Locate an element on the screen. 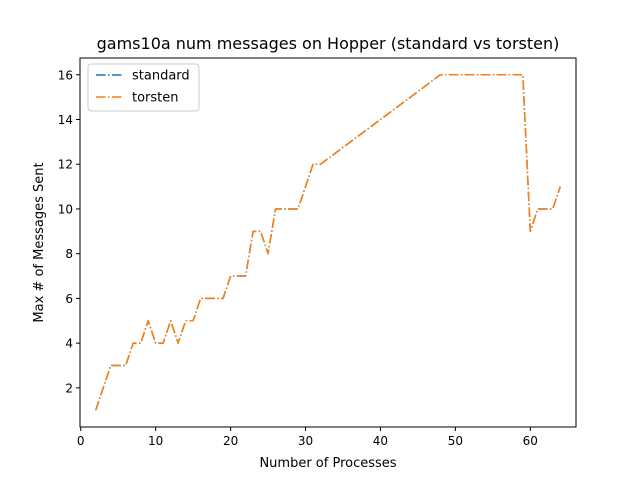  legend-label-torsten: torsten is located at coordinates (155, 98).